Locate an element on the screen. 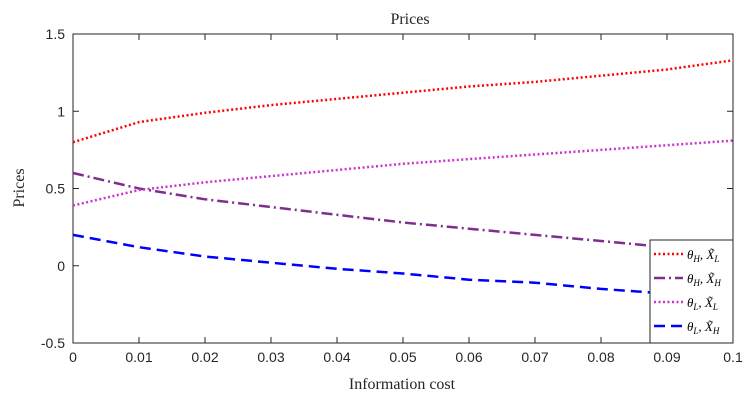  x-tick-label: 0.08 is located at coordinates (600, 357).